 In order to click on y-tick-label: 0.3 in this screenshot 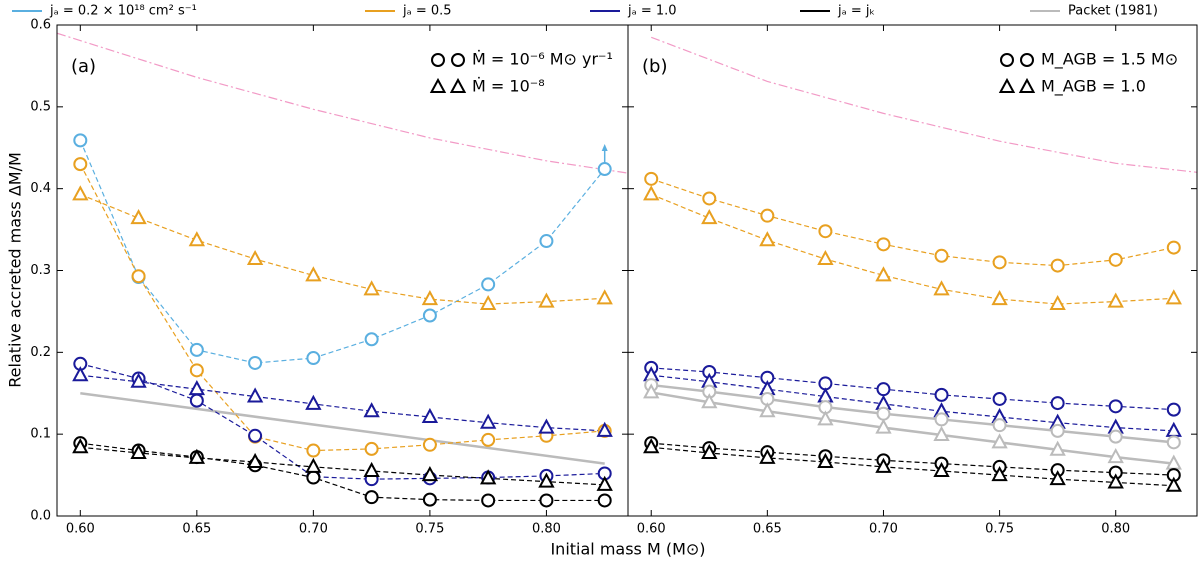, I will do `click(40, 270)`.